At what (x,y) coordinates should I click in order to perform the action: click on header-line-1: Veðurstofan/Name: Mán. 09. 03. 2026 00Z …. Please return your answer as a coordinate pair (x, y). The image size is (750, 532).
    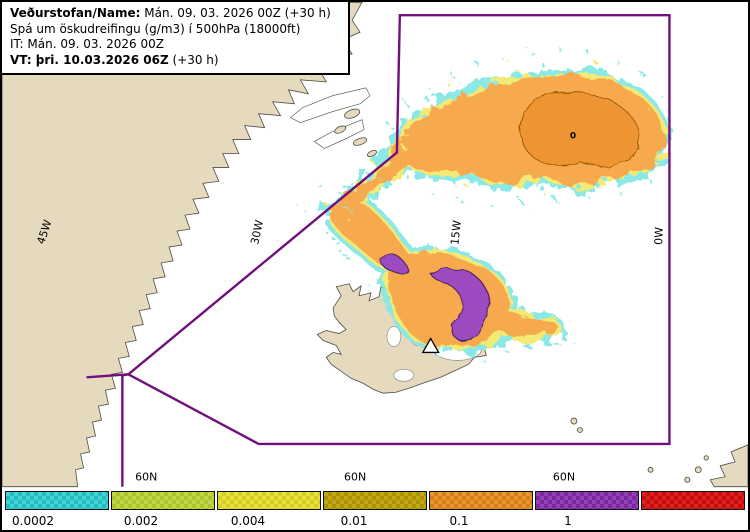
    Looking at the image, I should click on (175, 14).